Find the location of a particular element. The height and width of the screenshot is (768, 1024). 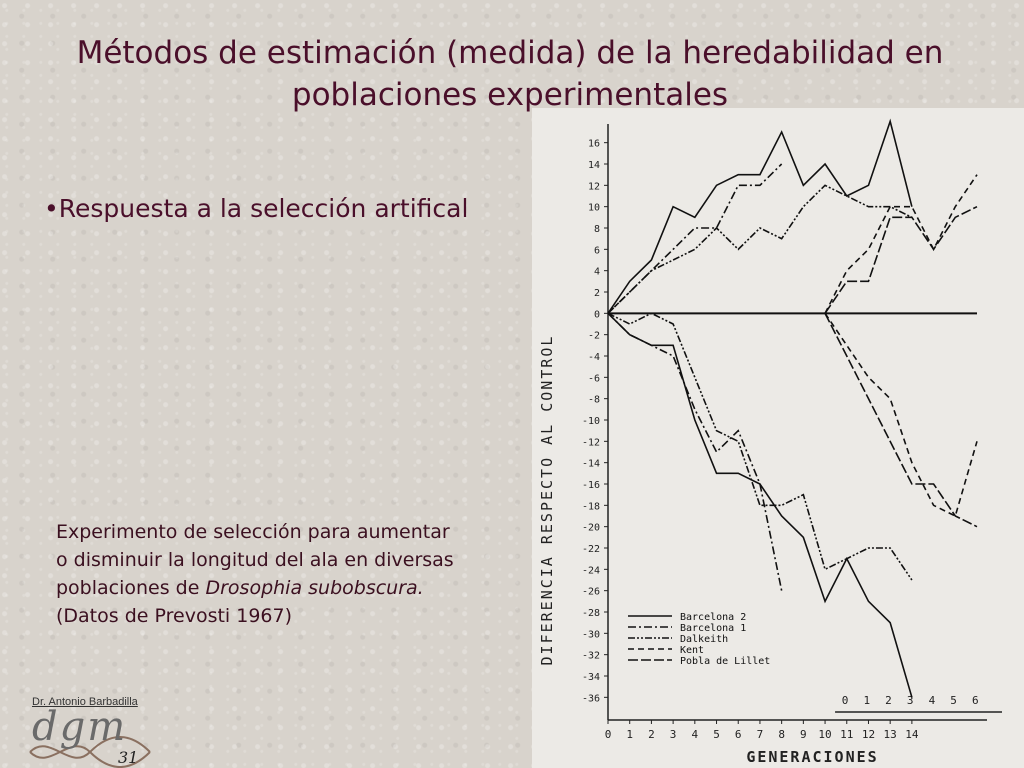

x-tick-label: 0 is located at coordinates (608, 734).